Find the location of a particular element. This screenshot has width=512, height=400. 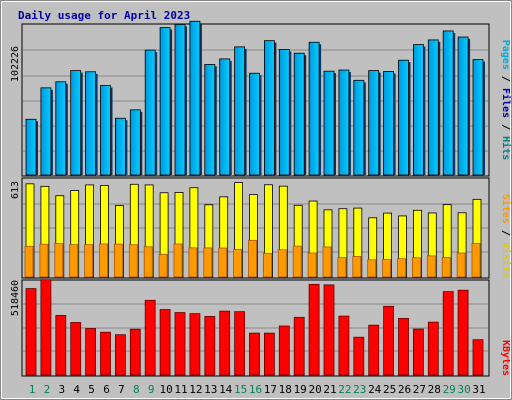

x-tick-label: 10 is located at coordinates (165, 389).